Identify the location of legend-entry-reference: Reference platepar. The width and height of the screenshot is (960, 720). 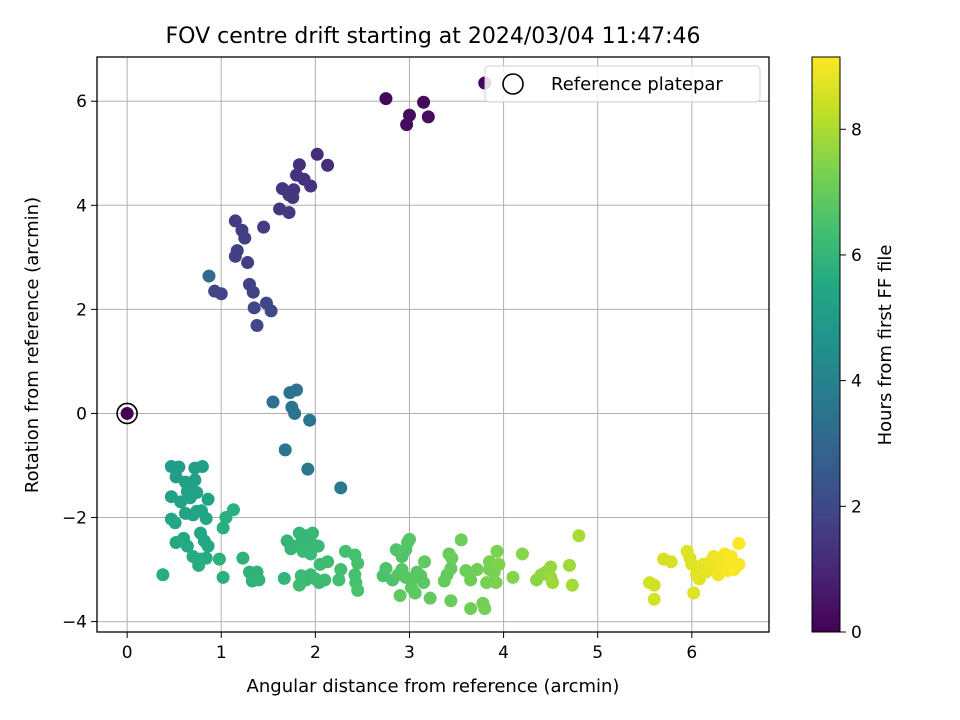
(637, 84).